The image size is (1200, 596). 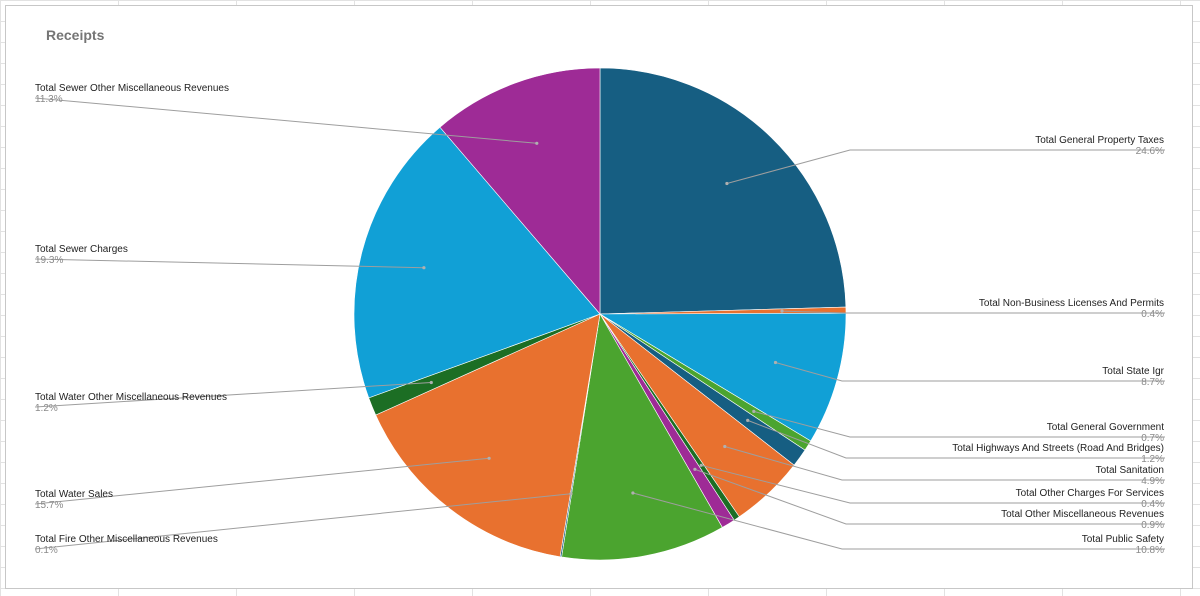 I want to click on slice-name-label: Total Sewer Other Miscellaneous Revenues, so click(x=132, y=88).